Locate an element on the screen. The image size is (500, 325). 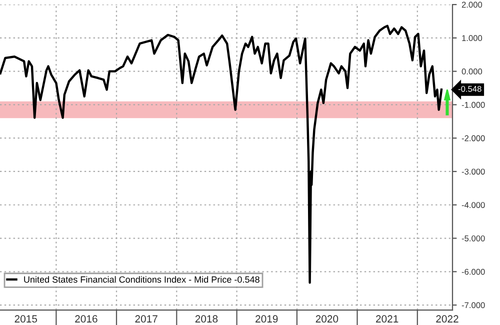
y-tick-label: -7.000 is located at coordinates (473, 305).